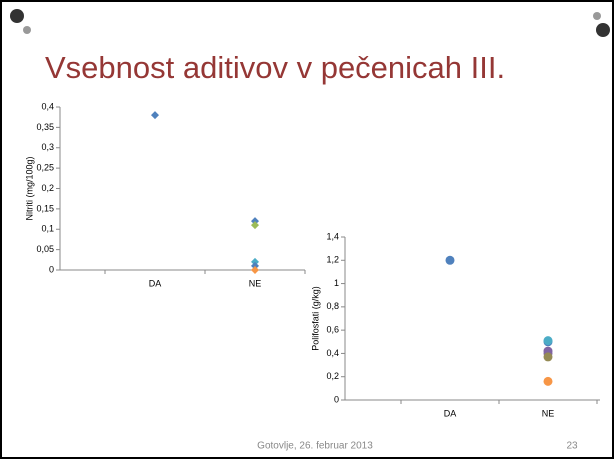 This screenshot has height=459, width=614. I want to click on y-tick-label: 1,2, so click(332, 260).